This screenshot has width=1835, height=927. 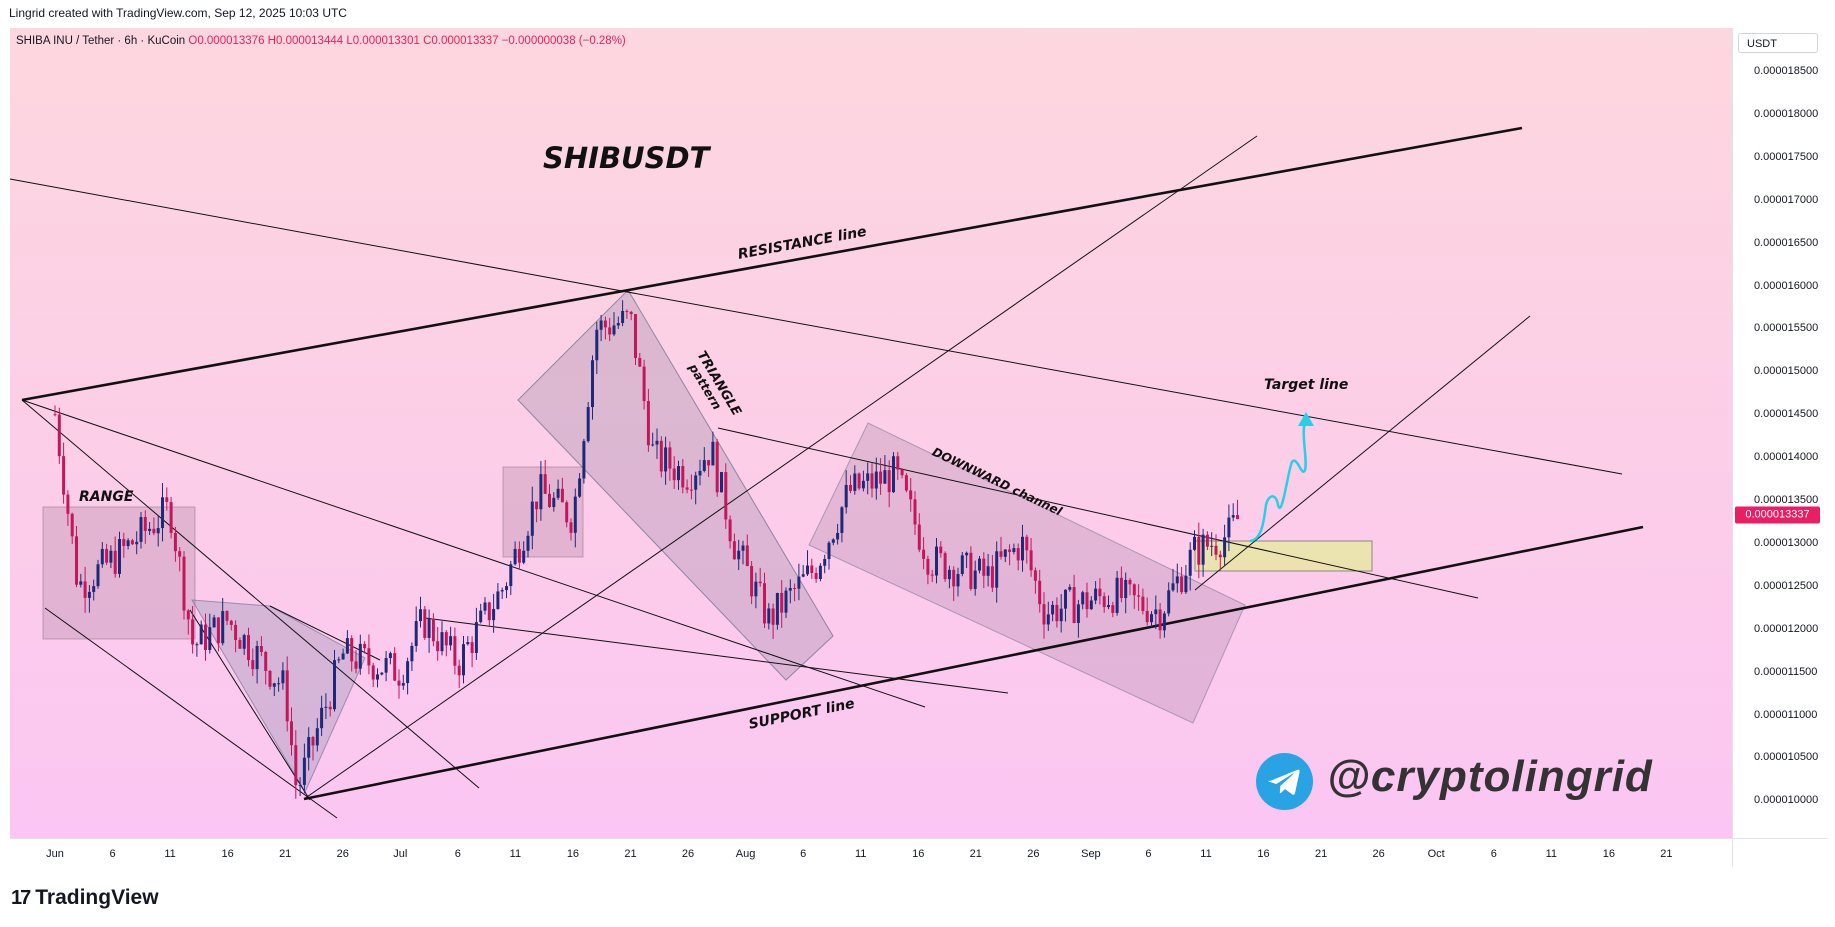 What do you see at coordinates (97, 897) in the screenshot?
I see `tradingview-wordmark: TradingView` at bounding box center [97, 897].